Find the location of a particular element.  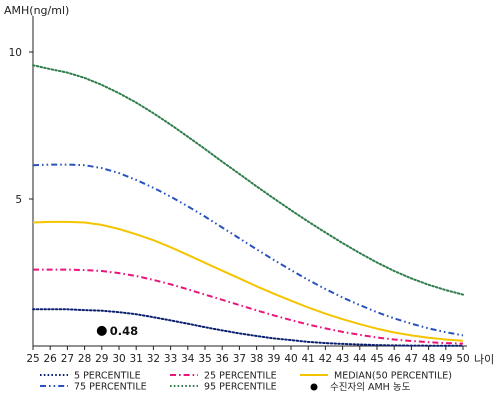

x-tick-label: 50 is located at coordinates (462, 359).